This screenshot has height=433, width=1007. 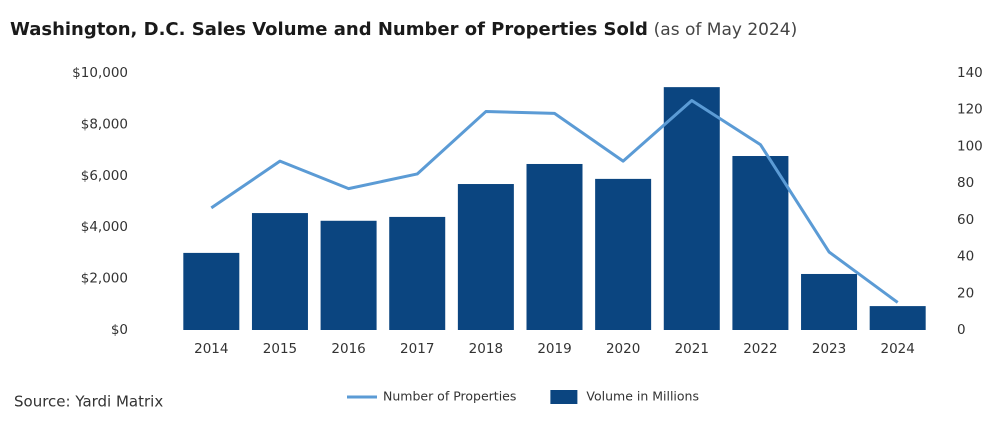 I want to click on x-tick-label: 2021, so click(x=692, y=349).